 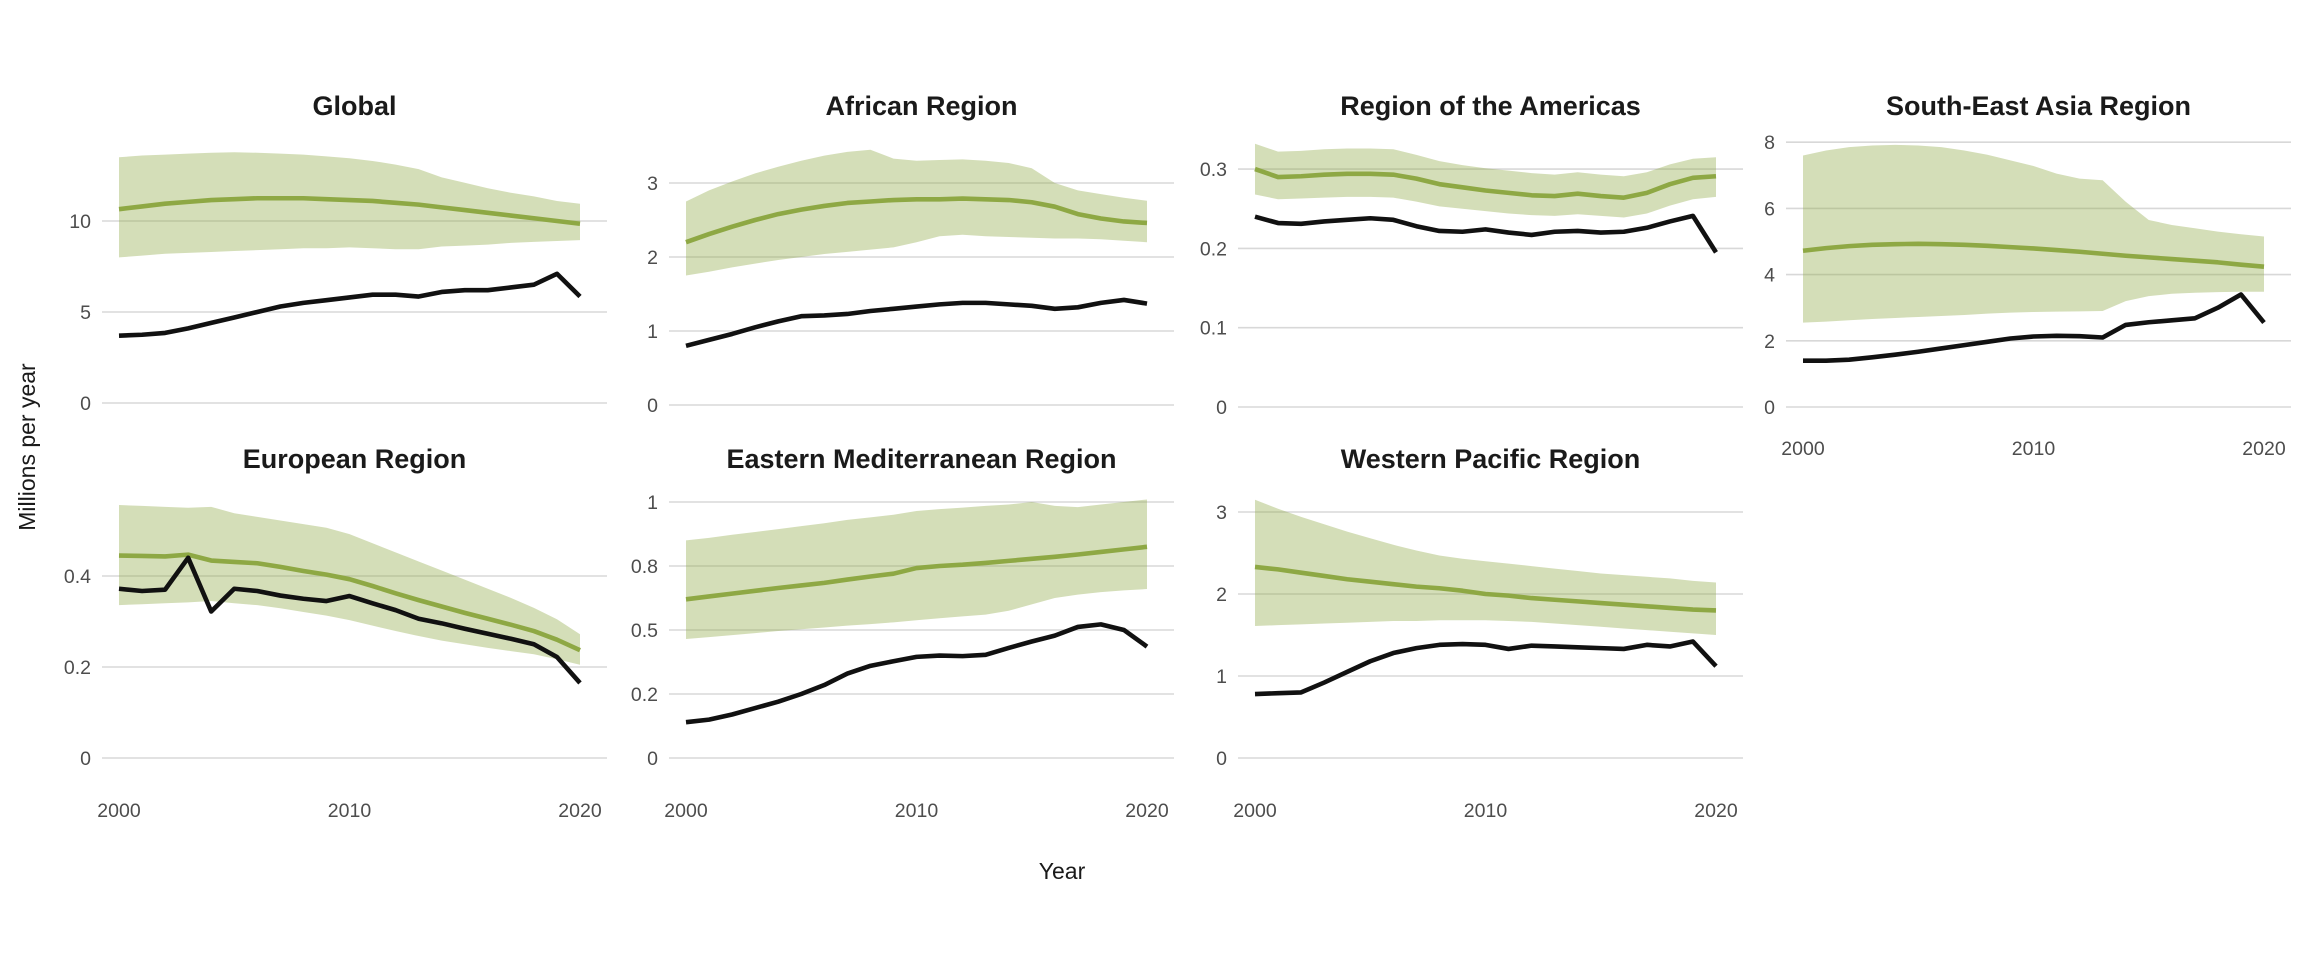 What do you see at coordinates (1213, 170) in the screenshot?
I see `y-tick-label: 0.3` at bounding box center [1213, 170].